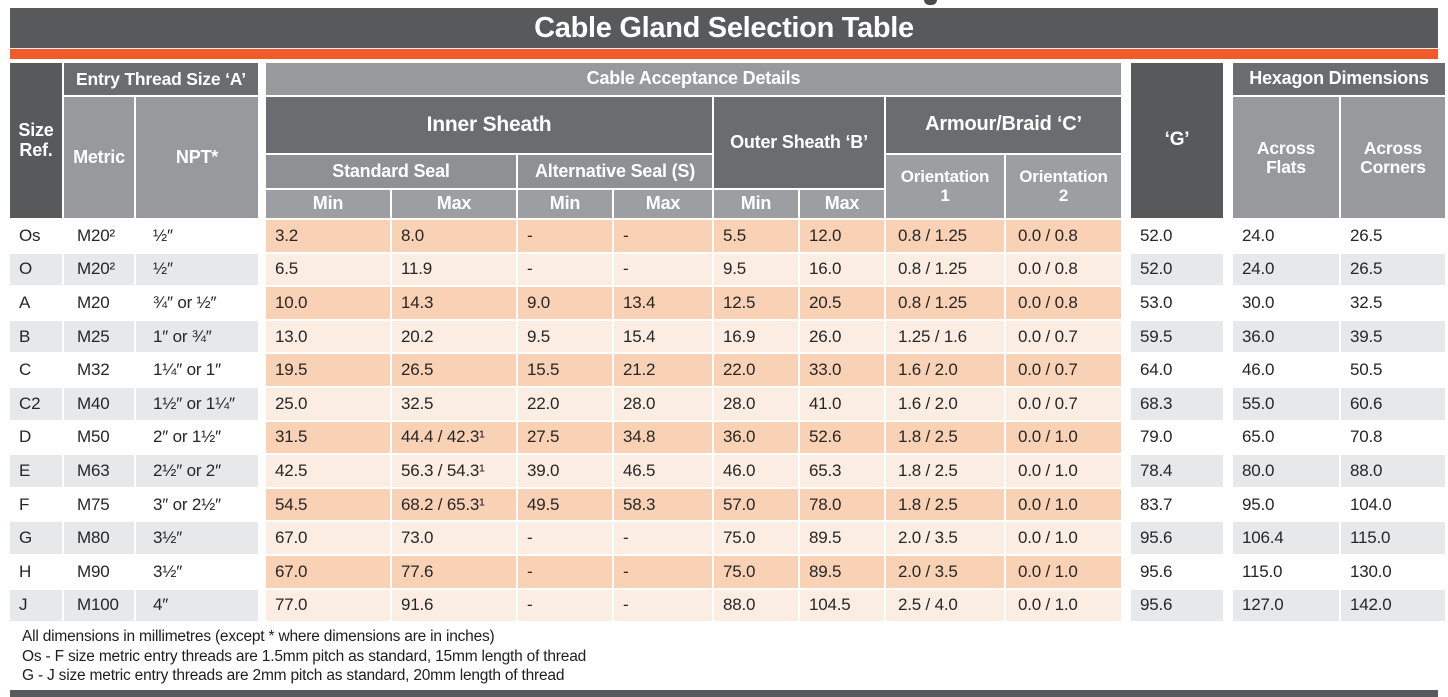 Image resolution: width=1448 pixels, height=697 pixels. What do you see at coordinates (36, 403) in the screenshot?
I see `cell-size: C2` at bounding box center [36, 403].